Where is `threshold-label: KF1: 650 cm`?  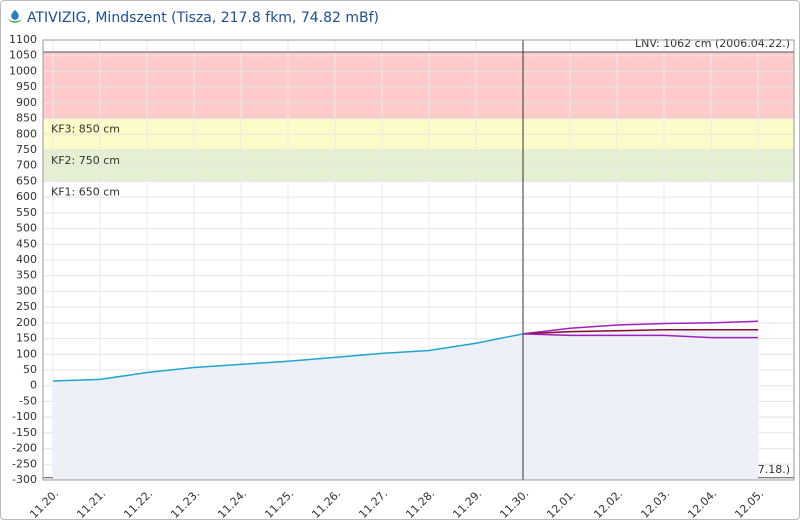 threshold-label: KF1: 650 cm is located at coordinates (85, 191).